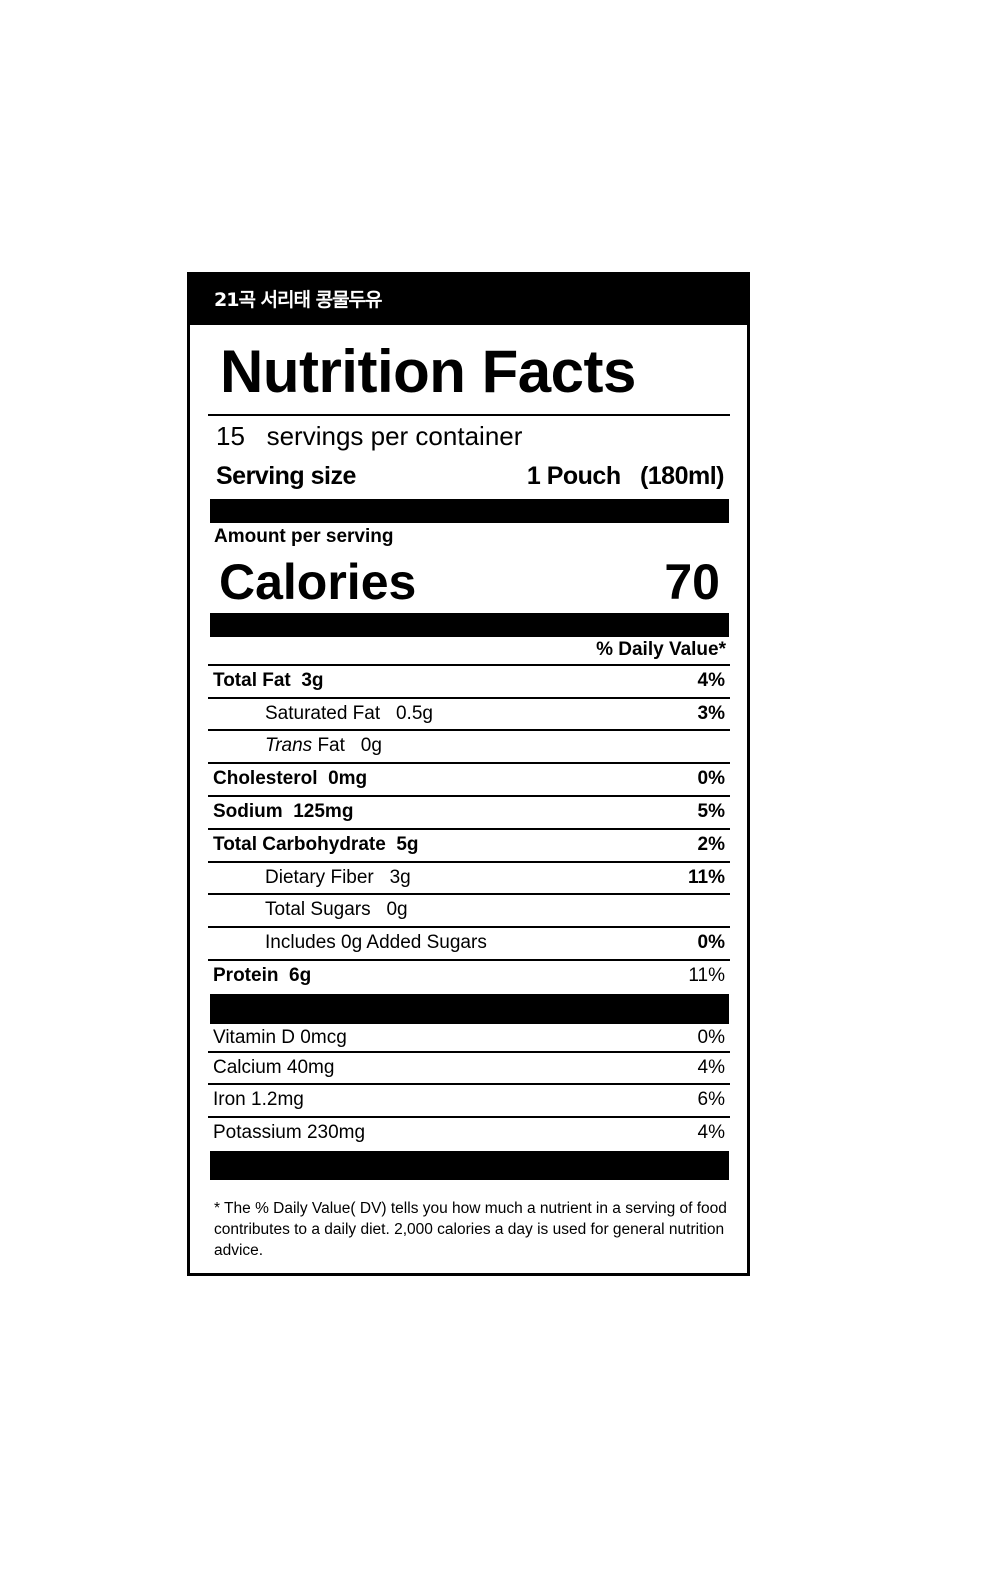 The image size is (1000, 1574). What do you see at coordinates (469, 1133) in the screenshot?
I see `vitamin-row: Potassium 230mg 4%` at bounding box center [469, 1133].